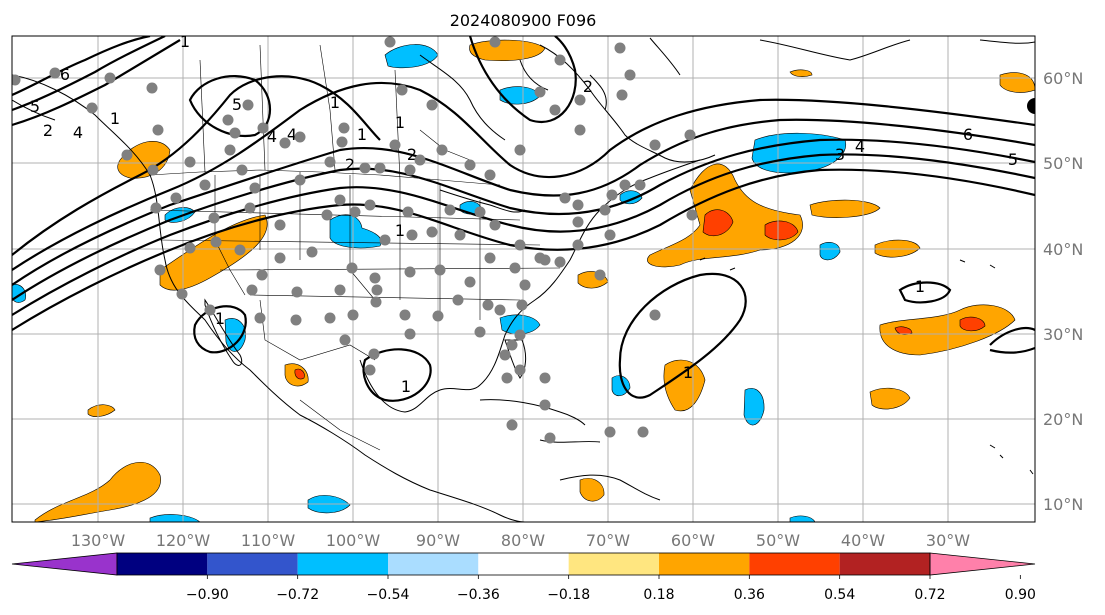 Image resolution: width=1105 pixels, height=615 pixels. I want to click on lat-label: 60°N, so click(1063, 78).